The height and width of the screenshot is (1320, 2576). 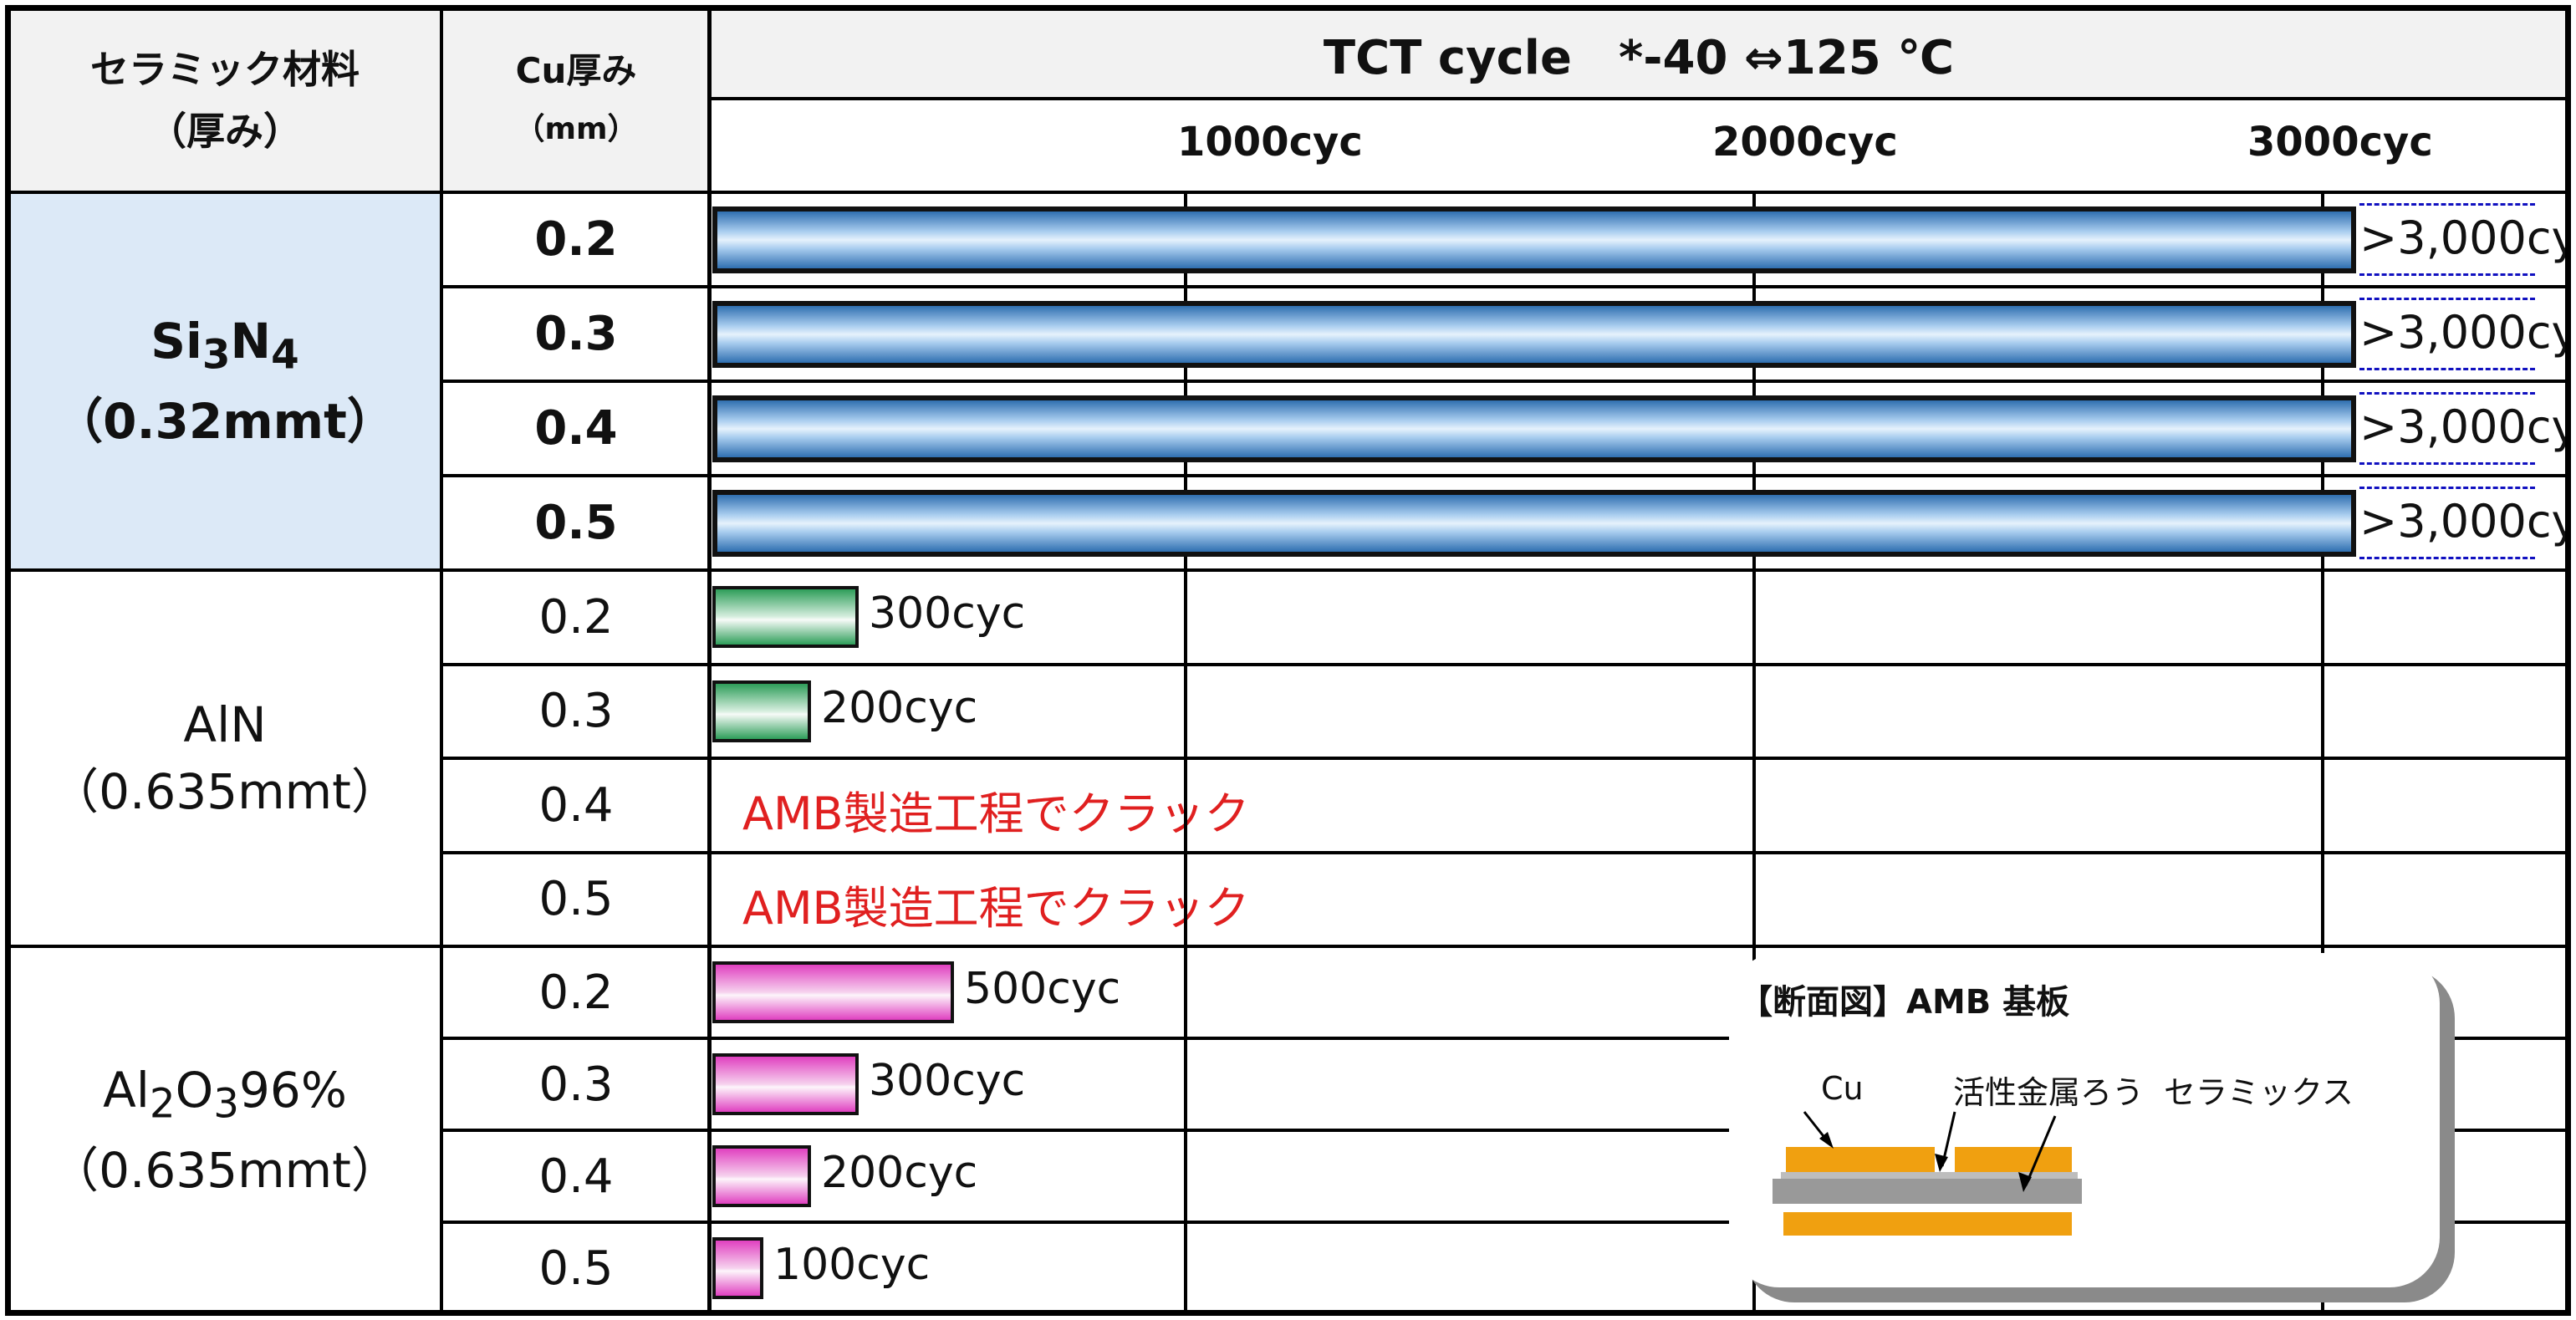 I want to click on cu-bottom, so click(x=1928, y=1224).